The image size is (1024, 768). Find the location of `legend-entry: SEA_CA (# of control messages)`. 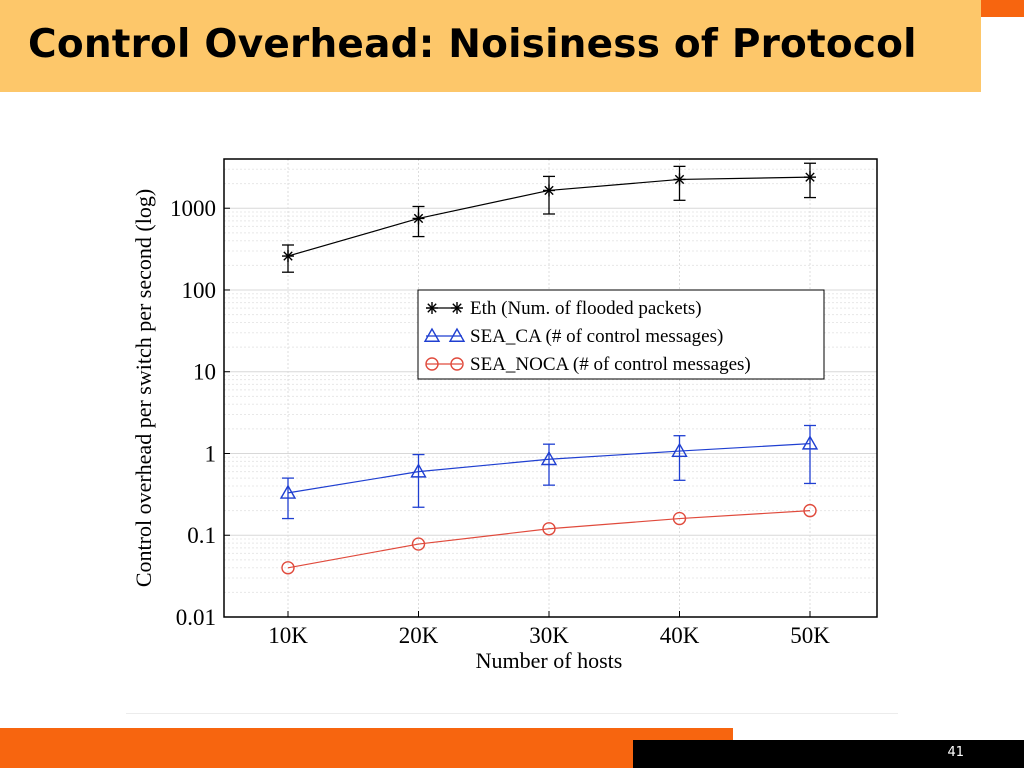

legend-entry: SEA_CA (# of control messages) is located at coordinates (573, 336).